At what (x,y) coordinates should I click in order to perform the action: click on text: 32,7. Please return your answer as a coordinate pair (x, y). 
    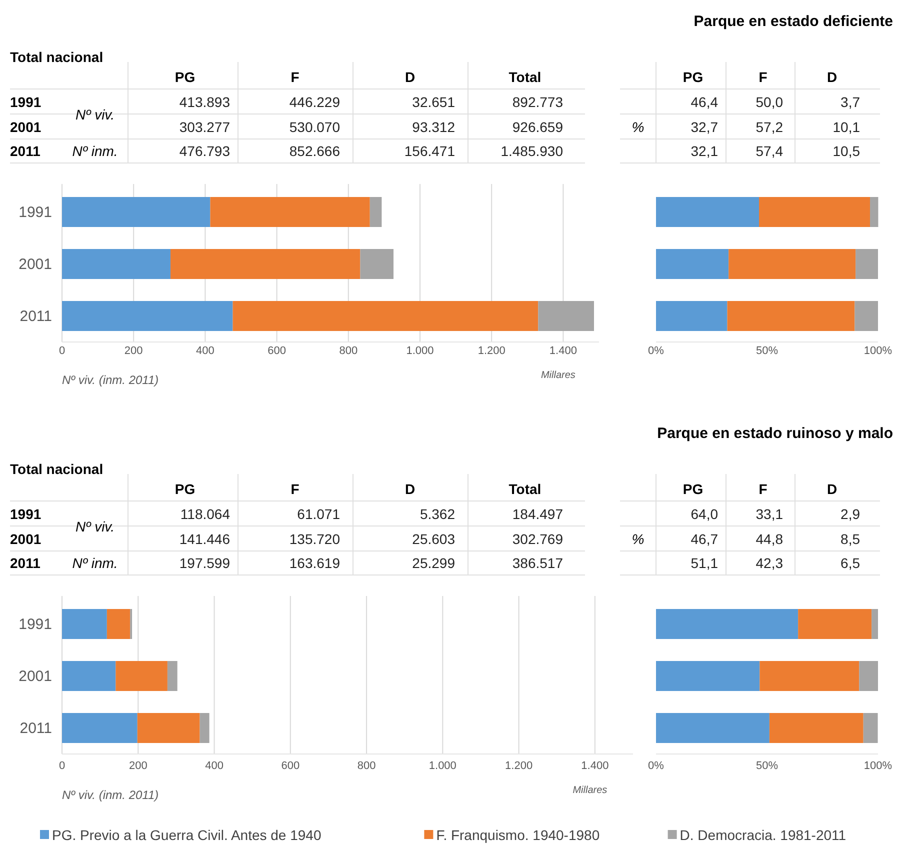
    Looking at the image, I should click on (704, 127).